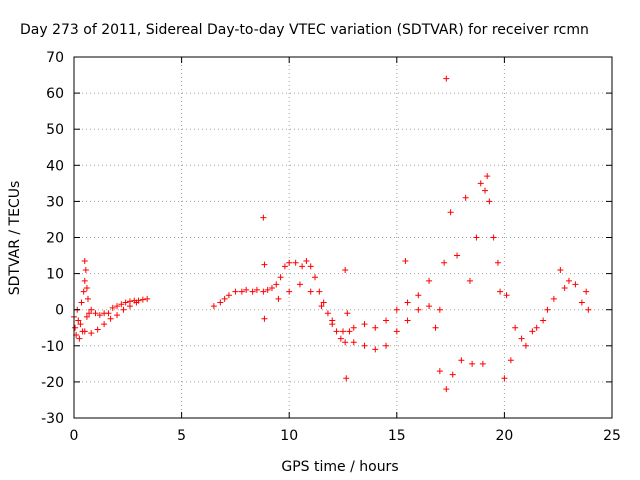  I want to click on x-tick-label: 25, so click(612, 436).